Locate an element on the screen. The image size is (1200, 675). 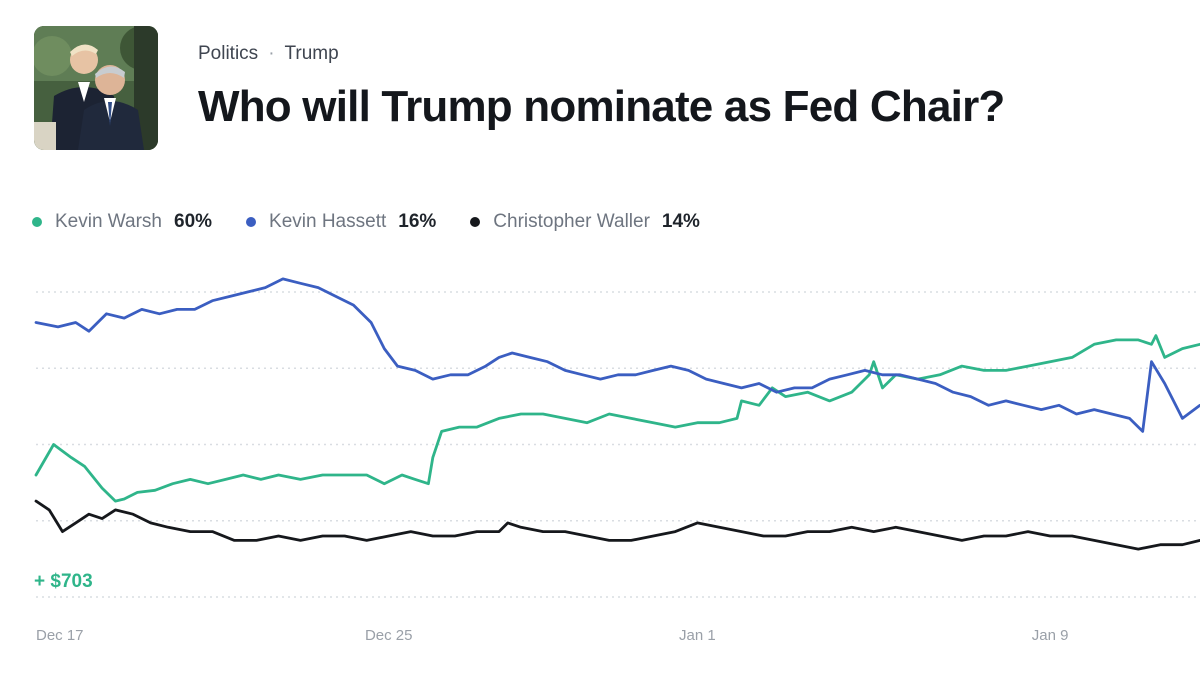
legend-name-kevin-hassett: Kevin Hassett is located at coordinates (328, 221).